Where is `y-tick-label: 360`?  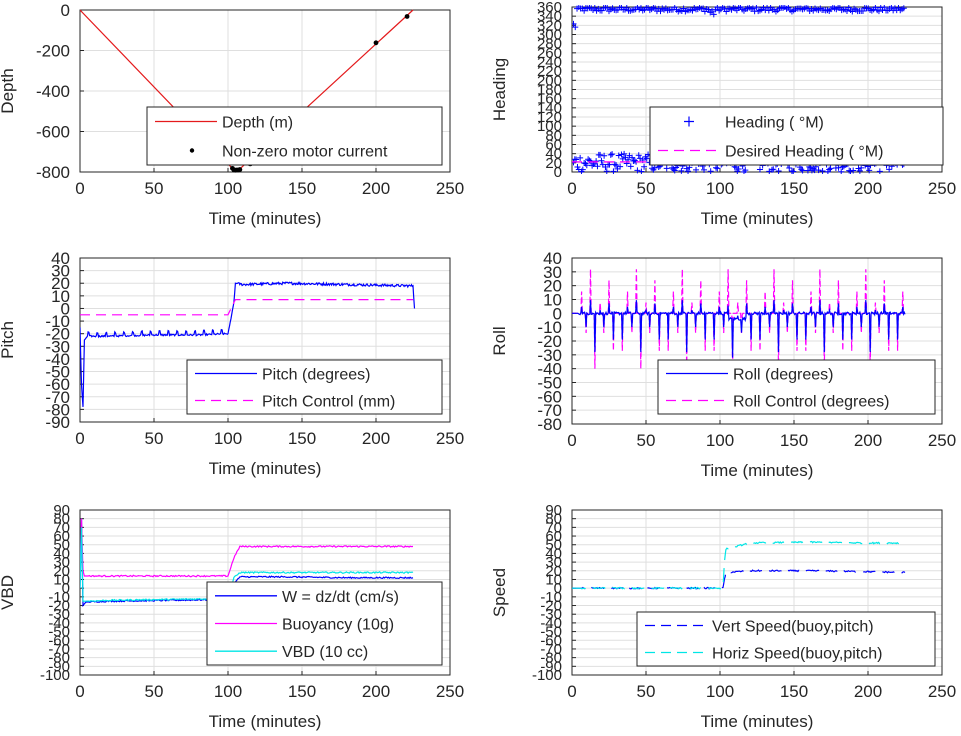 y-tick-label: 360 is located at coordinates (549, 8).